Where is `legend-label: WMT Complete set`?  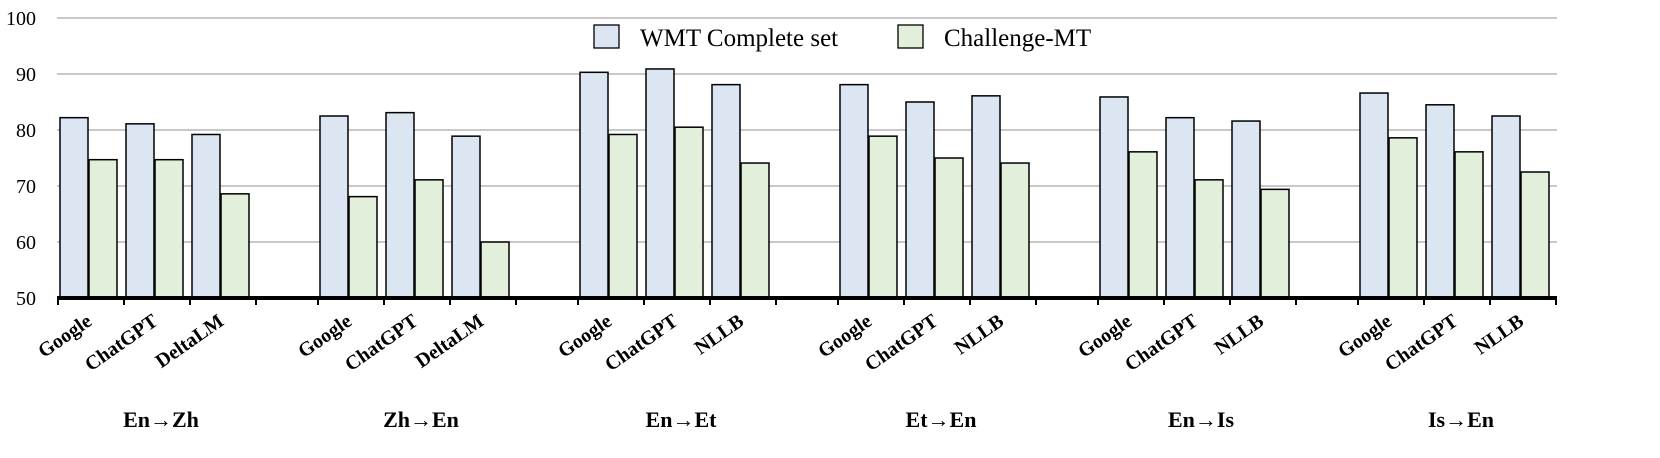
legend-label: WMT Complete set is located at coordinates (739, 38).